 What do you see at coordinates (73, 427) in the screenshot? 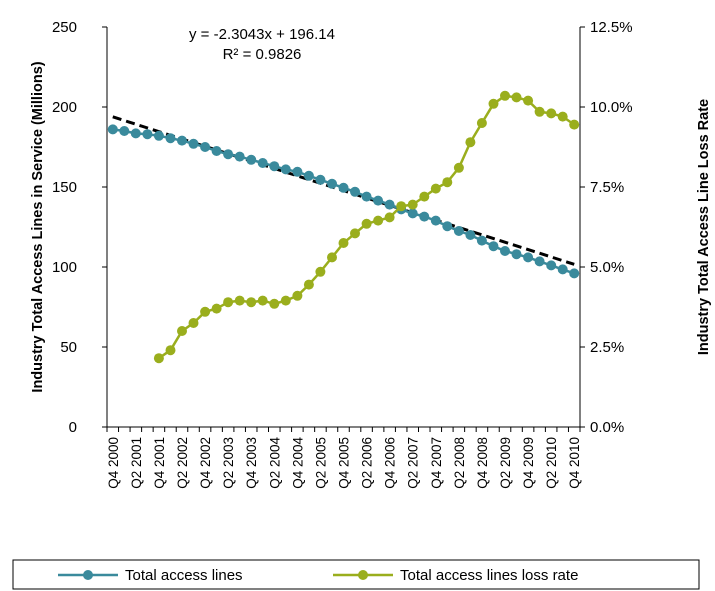
I see `left-tick-label: 0` at bounding box center [73, 427].